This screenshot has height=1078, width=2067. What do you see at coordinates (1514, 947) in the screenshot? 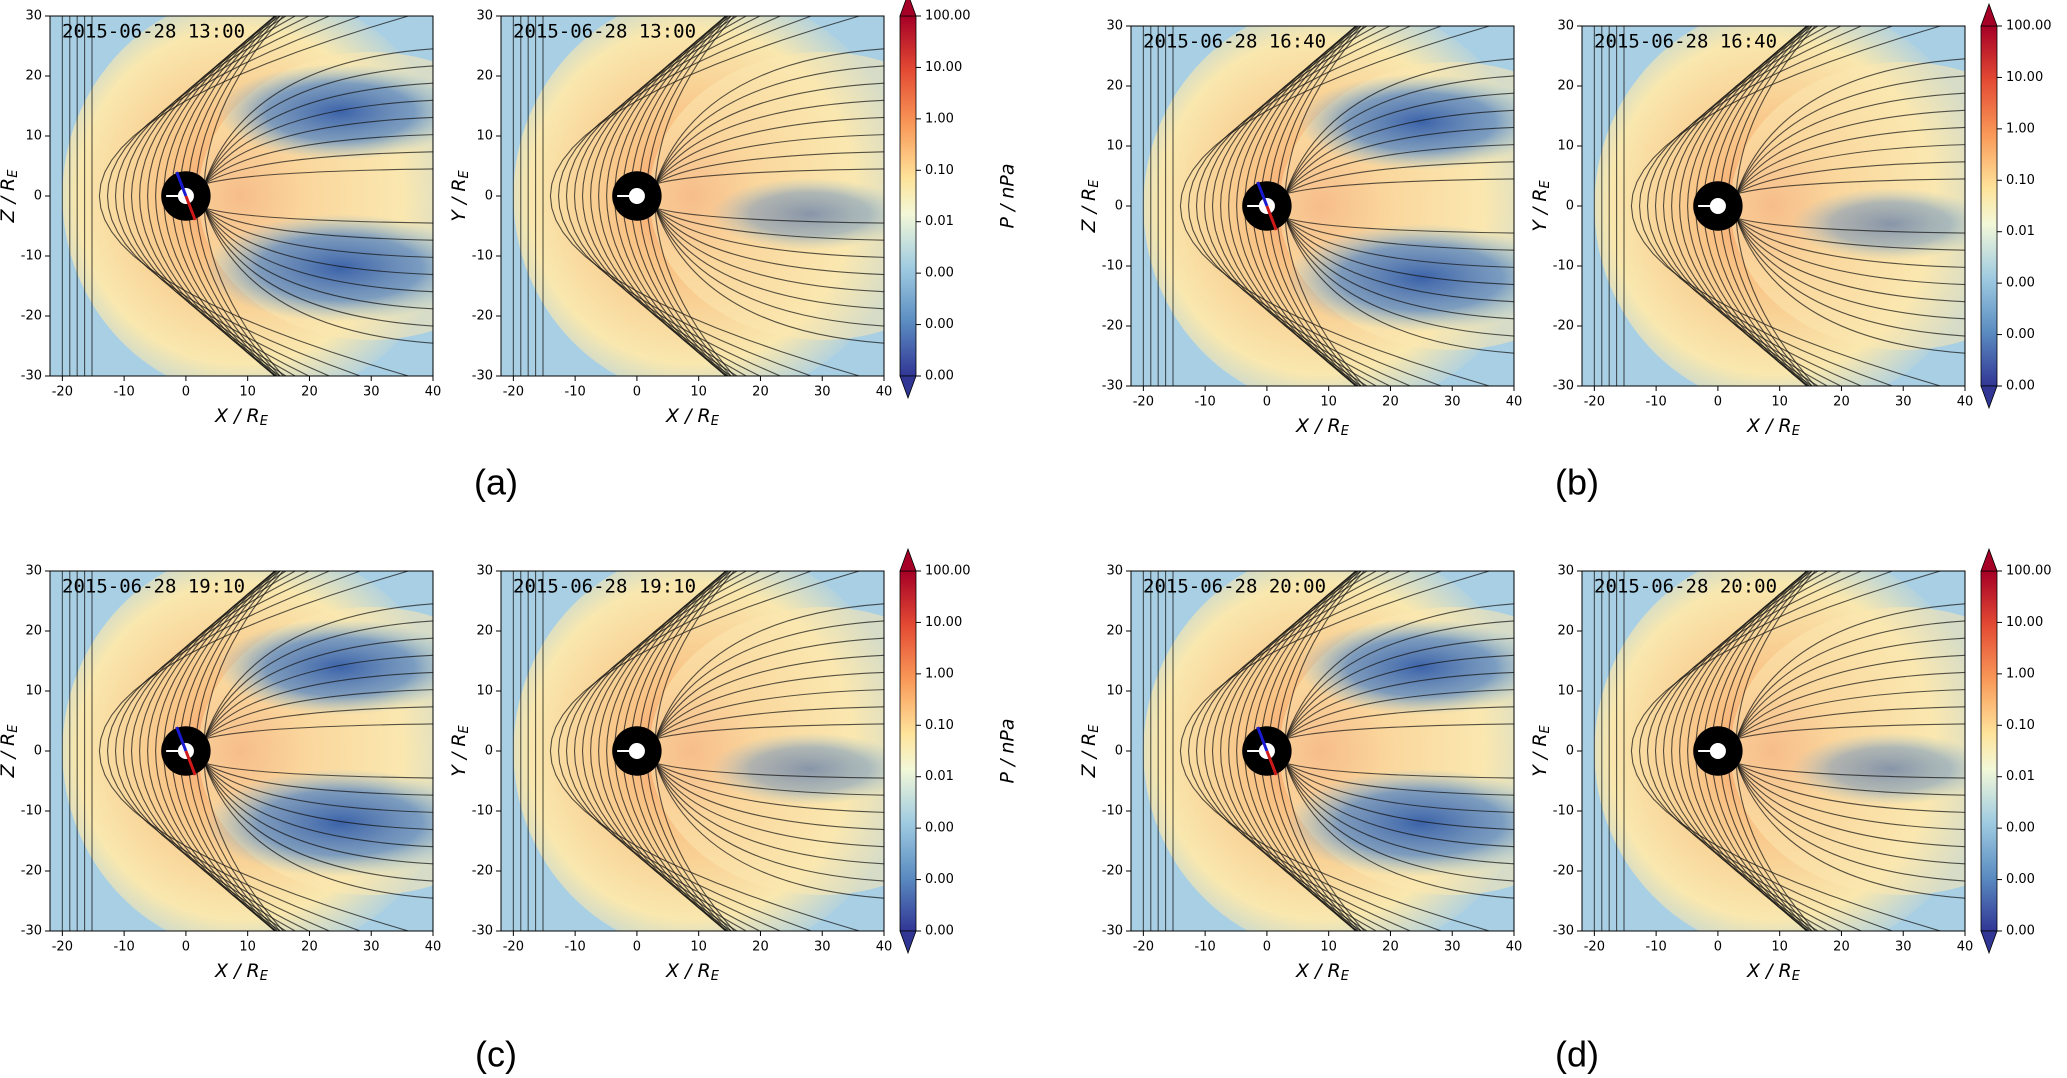
I see `x-tick-label: 40` at bounding box center [1514, 947].